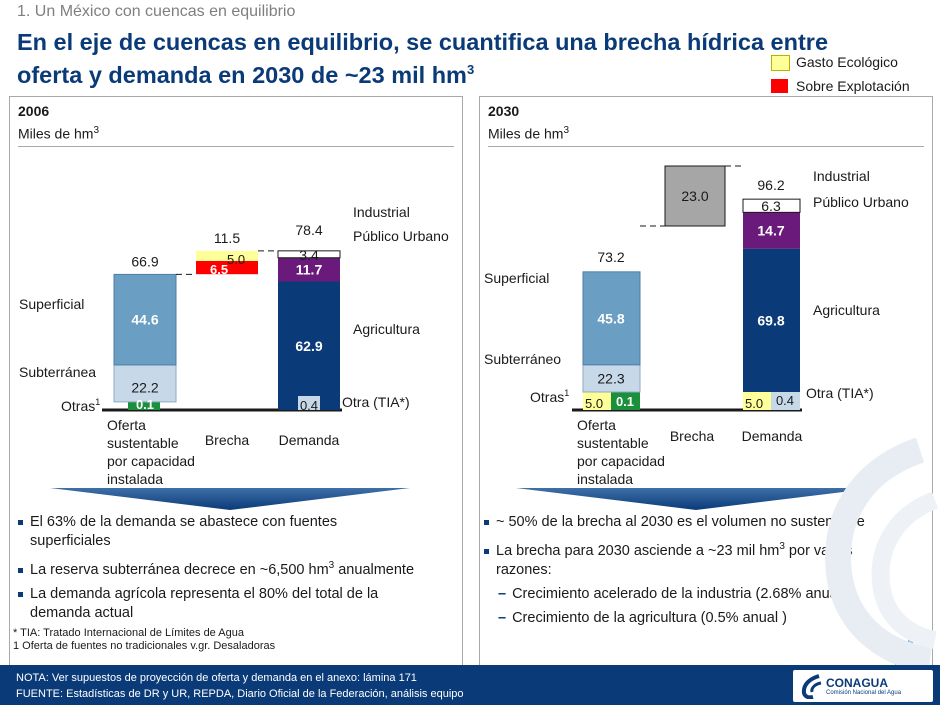 This screenshot has height=705, width=940. Describe the element at coordinates (566, 130) in the screenshot. I see `right-panel-unit-sup: 3` at that location.